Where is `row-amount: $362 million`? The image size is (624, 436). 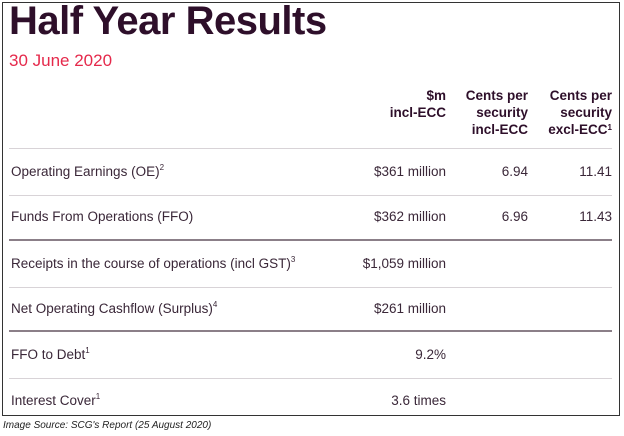
row-amount: $362 million is located at coordinates (409, 216).